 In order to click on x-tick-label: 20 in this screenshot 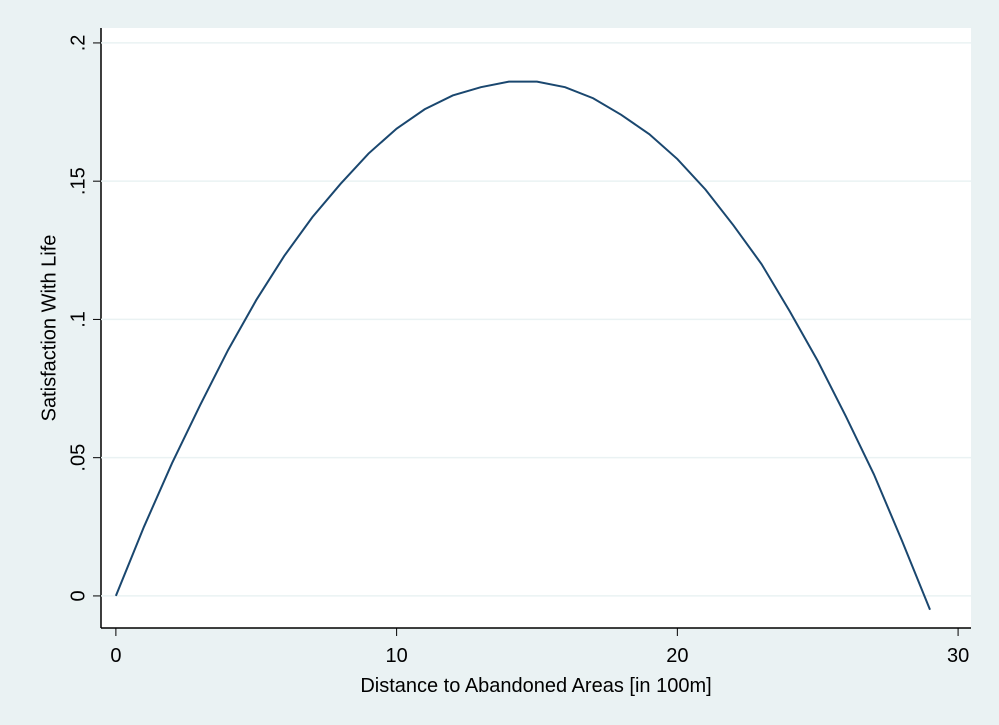, I will do `click(677, 656)`.